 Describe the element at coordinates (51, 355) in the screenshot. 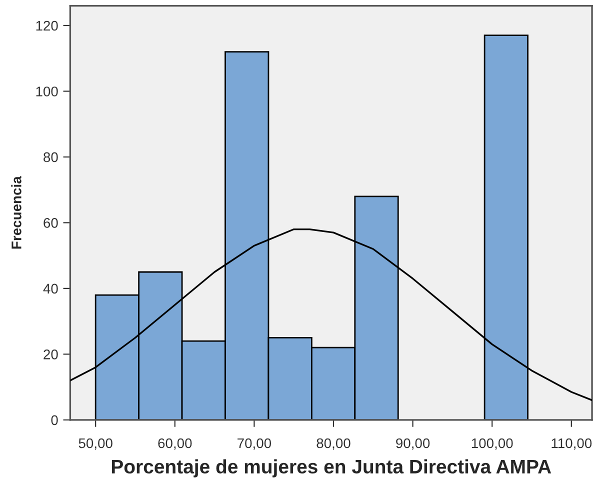

I see `y-tick-label: 20` at that location.